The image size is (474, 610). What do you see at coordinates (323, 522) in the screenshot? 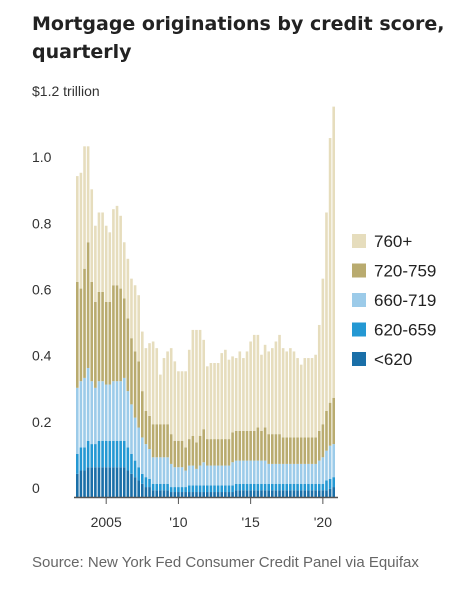
I see `x-tick-label: '20` at bounding box center [323, 522].